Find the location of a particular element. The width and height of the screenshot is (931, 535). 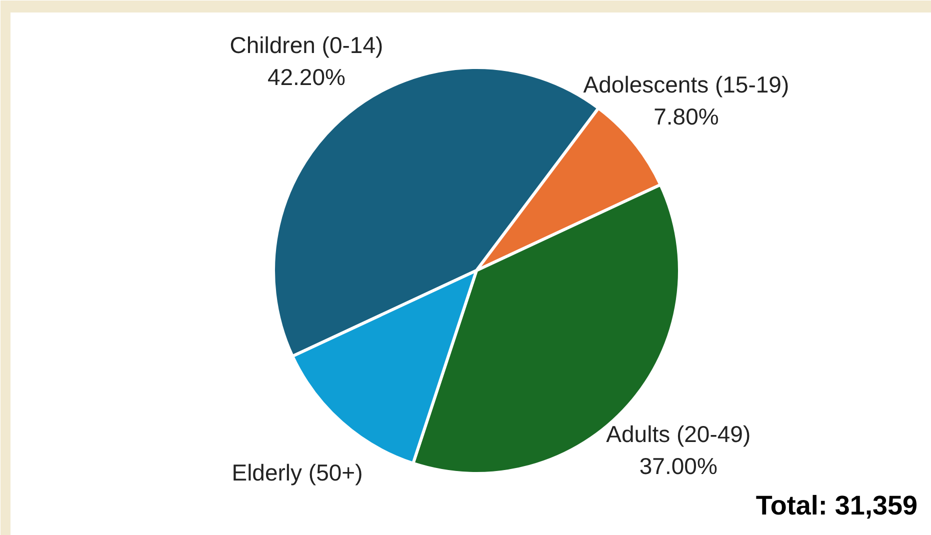

data-label: 7.80% is located at coordinates (686, 116).